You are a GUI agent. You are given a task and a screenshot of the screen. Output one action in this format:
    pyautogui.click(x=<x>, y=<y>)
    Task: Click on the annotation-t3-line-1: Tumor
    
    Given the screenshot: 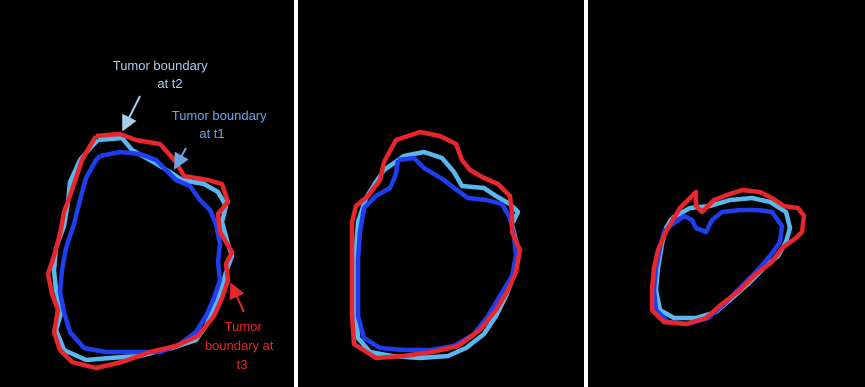 What is the action you would take?
    pyautogui.click(x=244, y=326)
    